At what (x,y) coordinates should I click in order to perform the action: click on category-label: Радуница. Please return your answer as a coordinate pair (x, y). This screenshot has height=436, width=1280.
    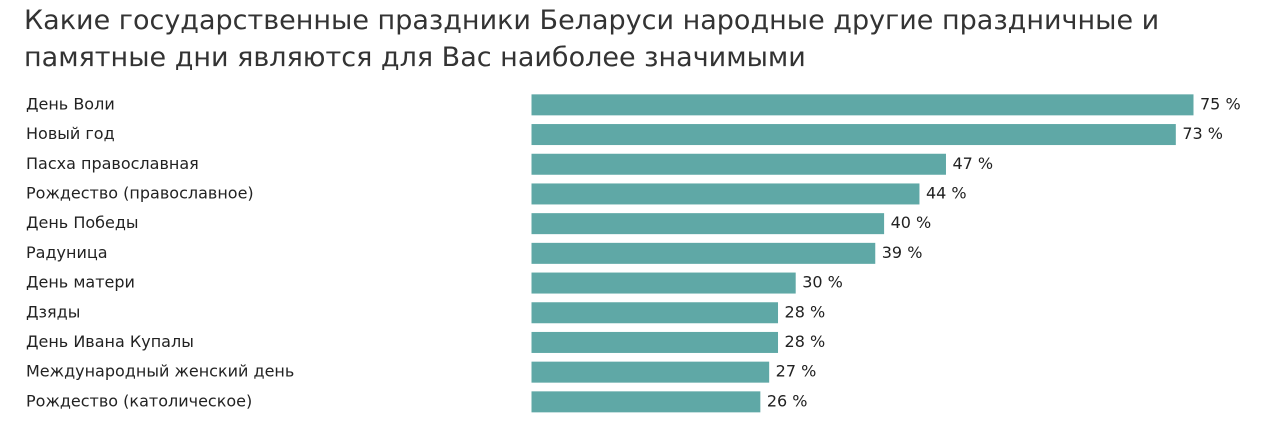
    Looking at the image, I should click on (67, 252).